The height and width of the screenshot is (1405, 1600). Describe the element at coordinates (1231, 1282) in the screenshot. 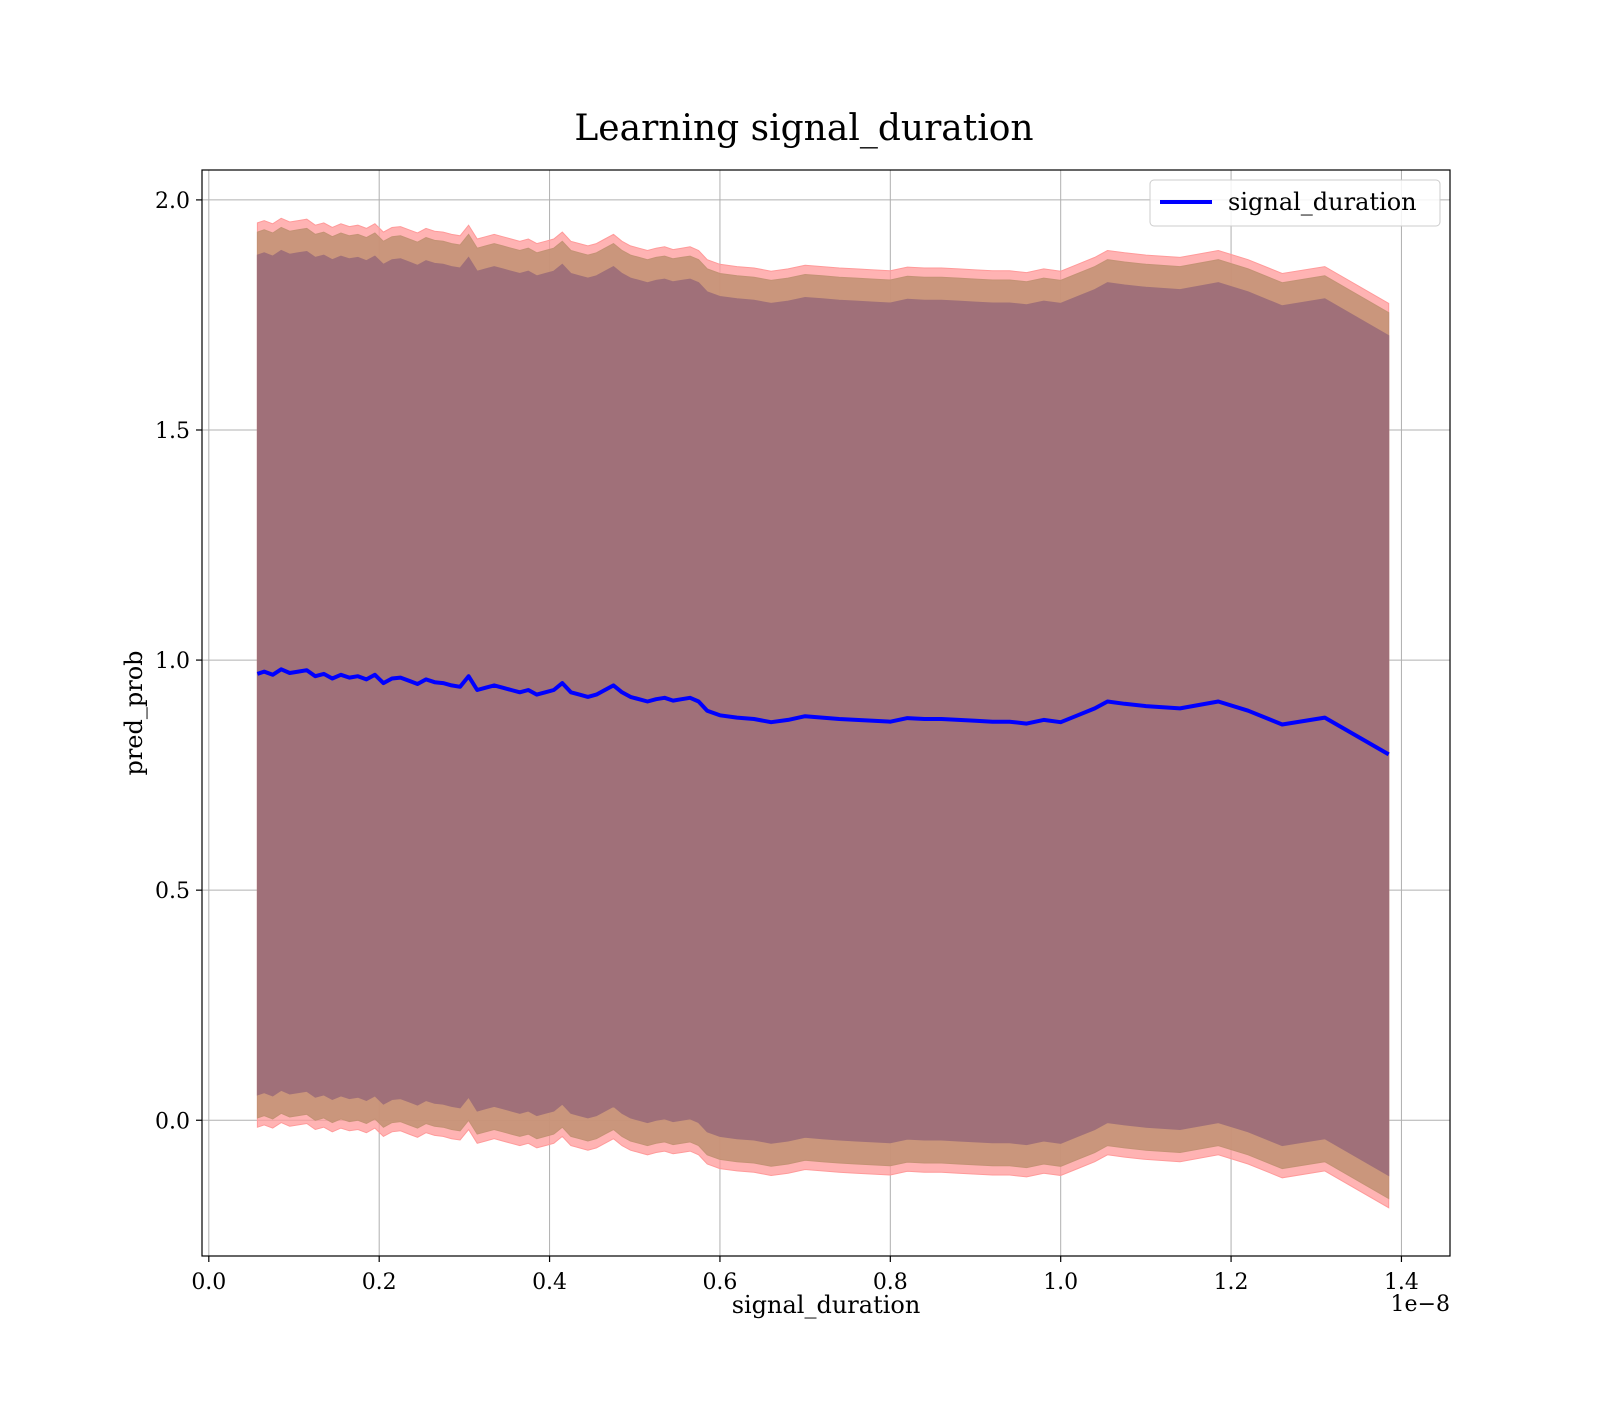

I see `x-tick-label: 1.2` at that location.